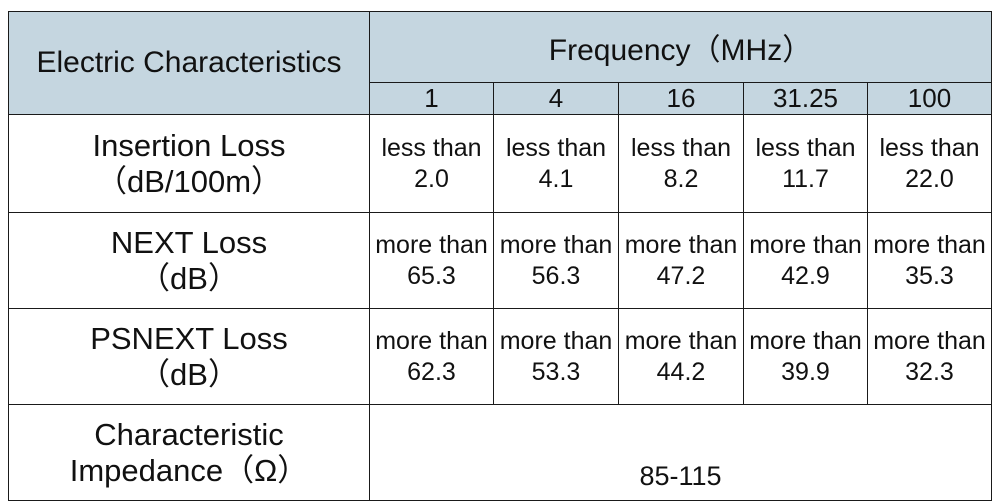 This screenshot has height=504, width=999. Describe the element at coordinates (681, 275) in the screenshot. I see `cell-value: 47.2` at that location.